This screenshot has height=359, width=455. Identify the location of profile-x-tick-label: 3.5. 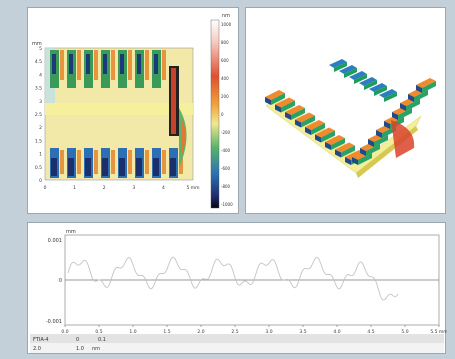
(302, 332).